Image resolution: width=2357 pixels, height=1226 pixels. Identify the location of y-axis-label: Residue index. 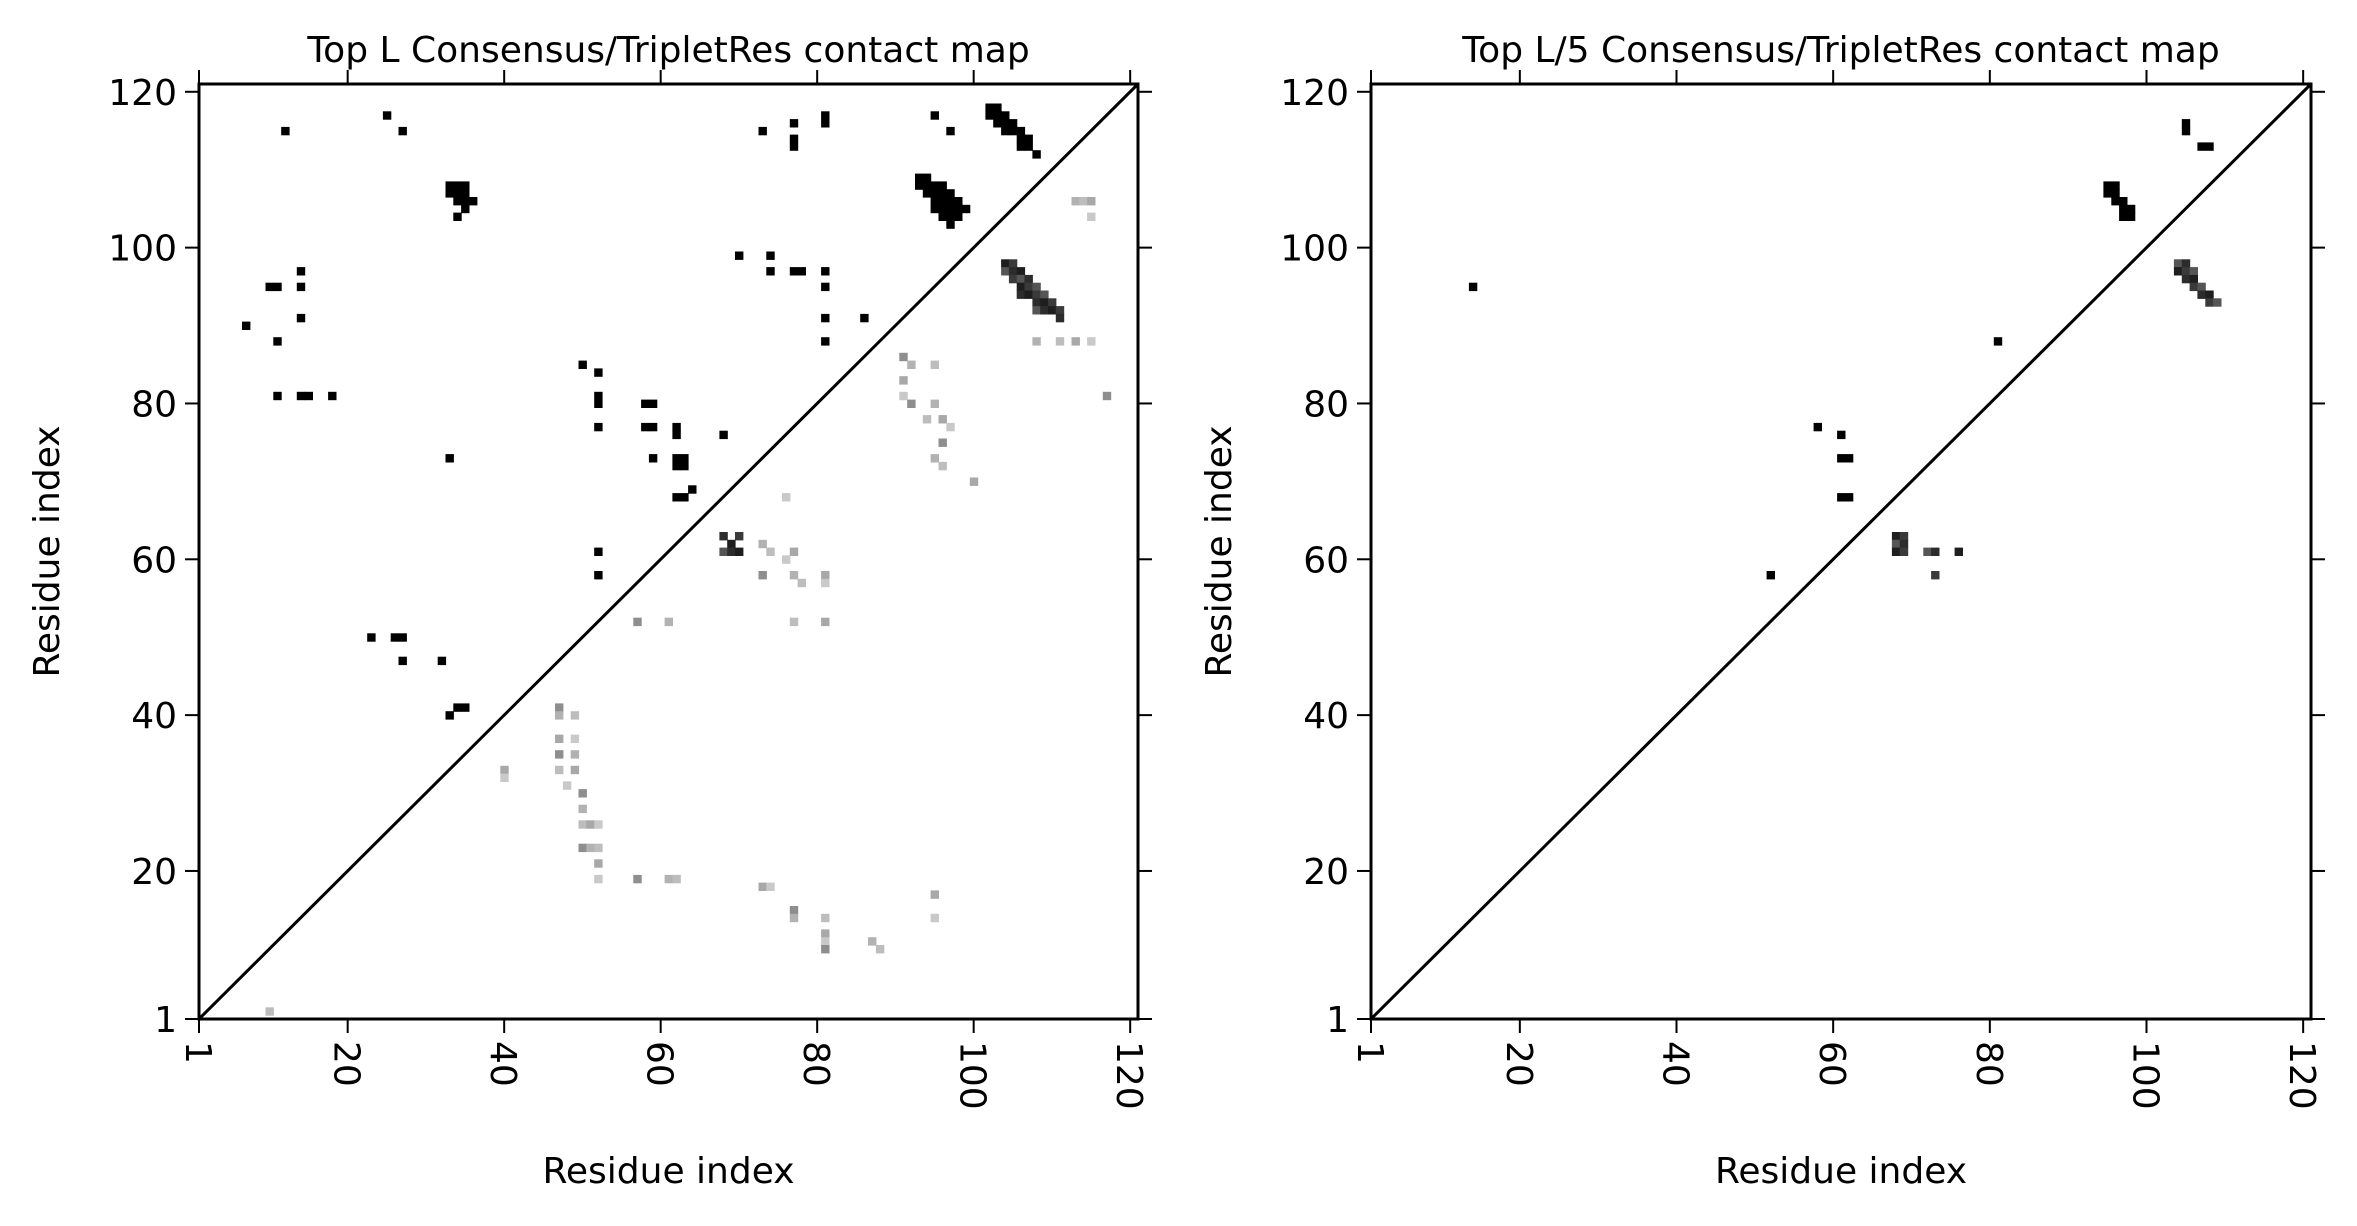
(47, 551).